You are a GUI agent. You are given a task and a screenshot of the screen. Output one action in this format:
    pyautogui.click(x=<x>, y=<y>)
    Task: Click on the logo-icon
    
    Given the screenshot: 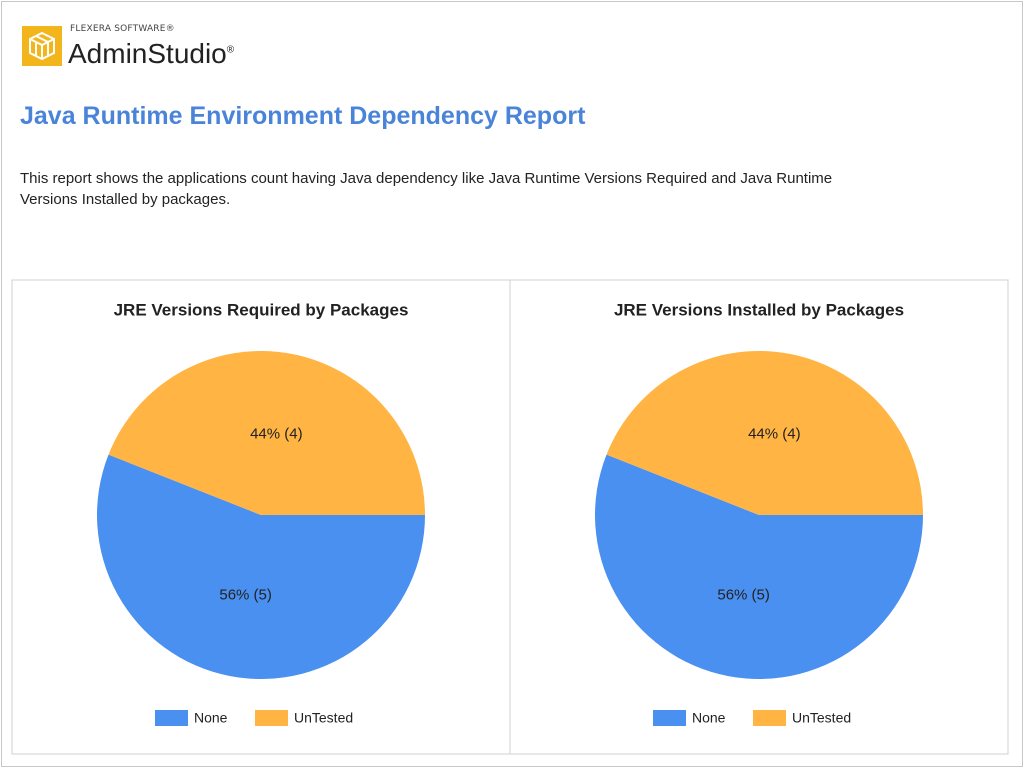 What is the action you would take?
    pyautogui.click(x=42, y=46)
    